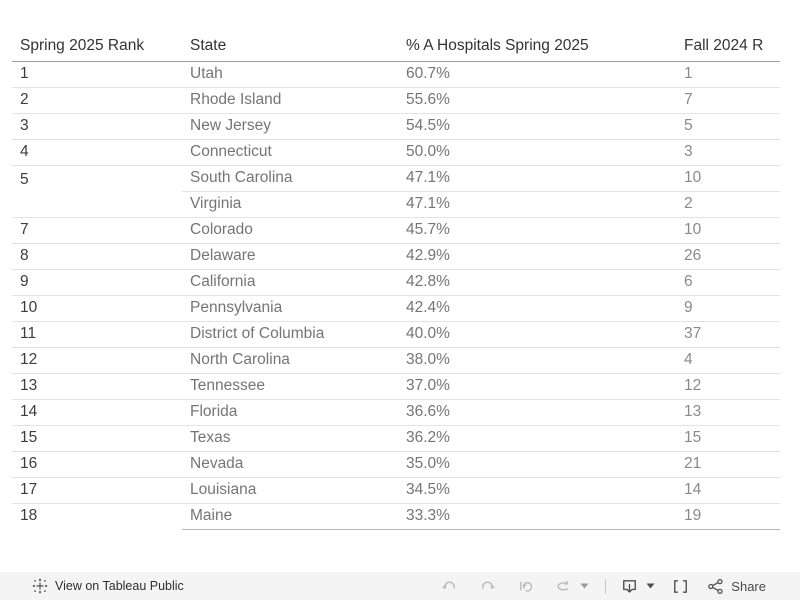 The width and height of the screenshot is (800, 600). What do you see at coordinates (290, 178) in the screenshot?
I see `cell-state: South Carolina` at bounding box center [290, 178].